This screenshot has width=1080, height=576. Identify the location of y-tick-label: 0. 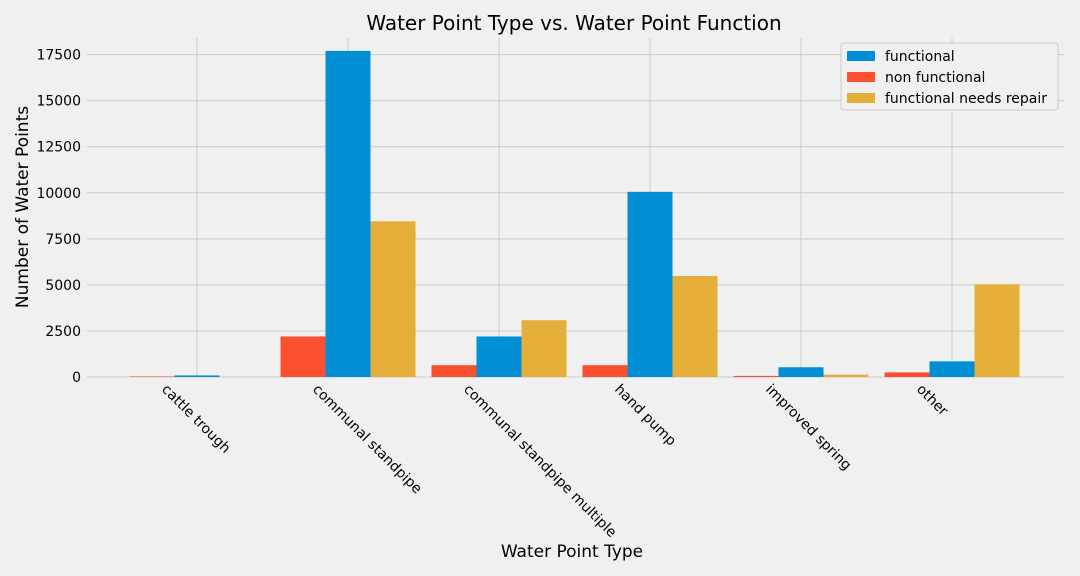
(76, 378).